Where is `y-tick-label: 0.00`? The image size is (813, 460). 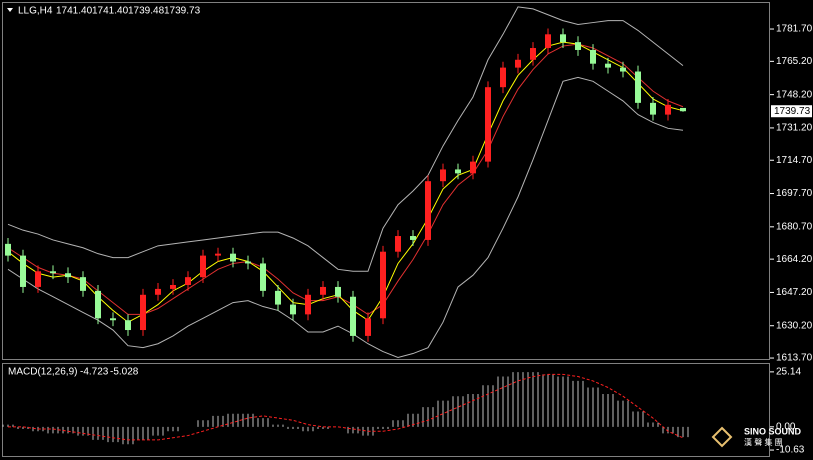 y-tick-label: 0.00 is located at coordinates (786, 426).